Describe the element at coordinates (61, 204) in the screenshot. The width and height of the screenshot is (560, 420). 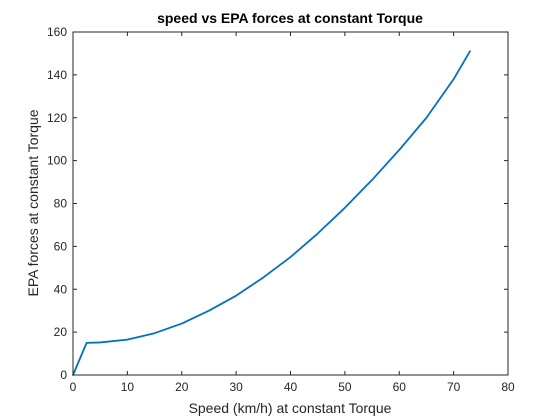
I see `y-tick-label: 80` at that location.